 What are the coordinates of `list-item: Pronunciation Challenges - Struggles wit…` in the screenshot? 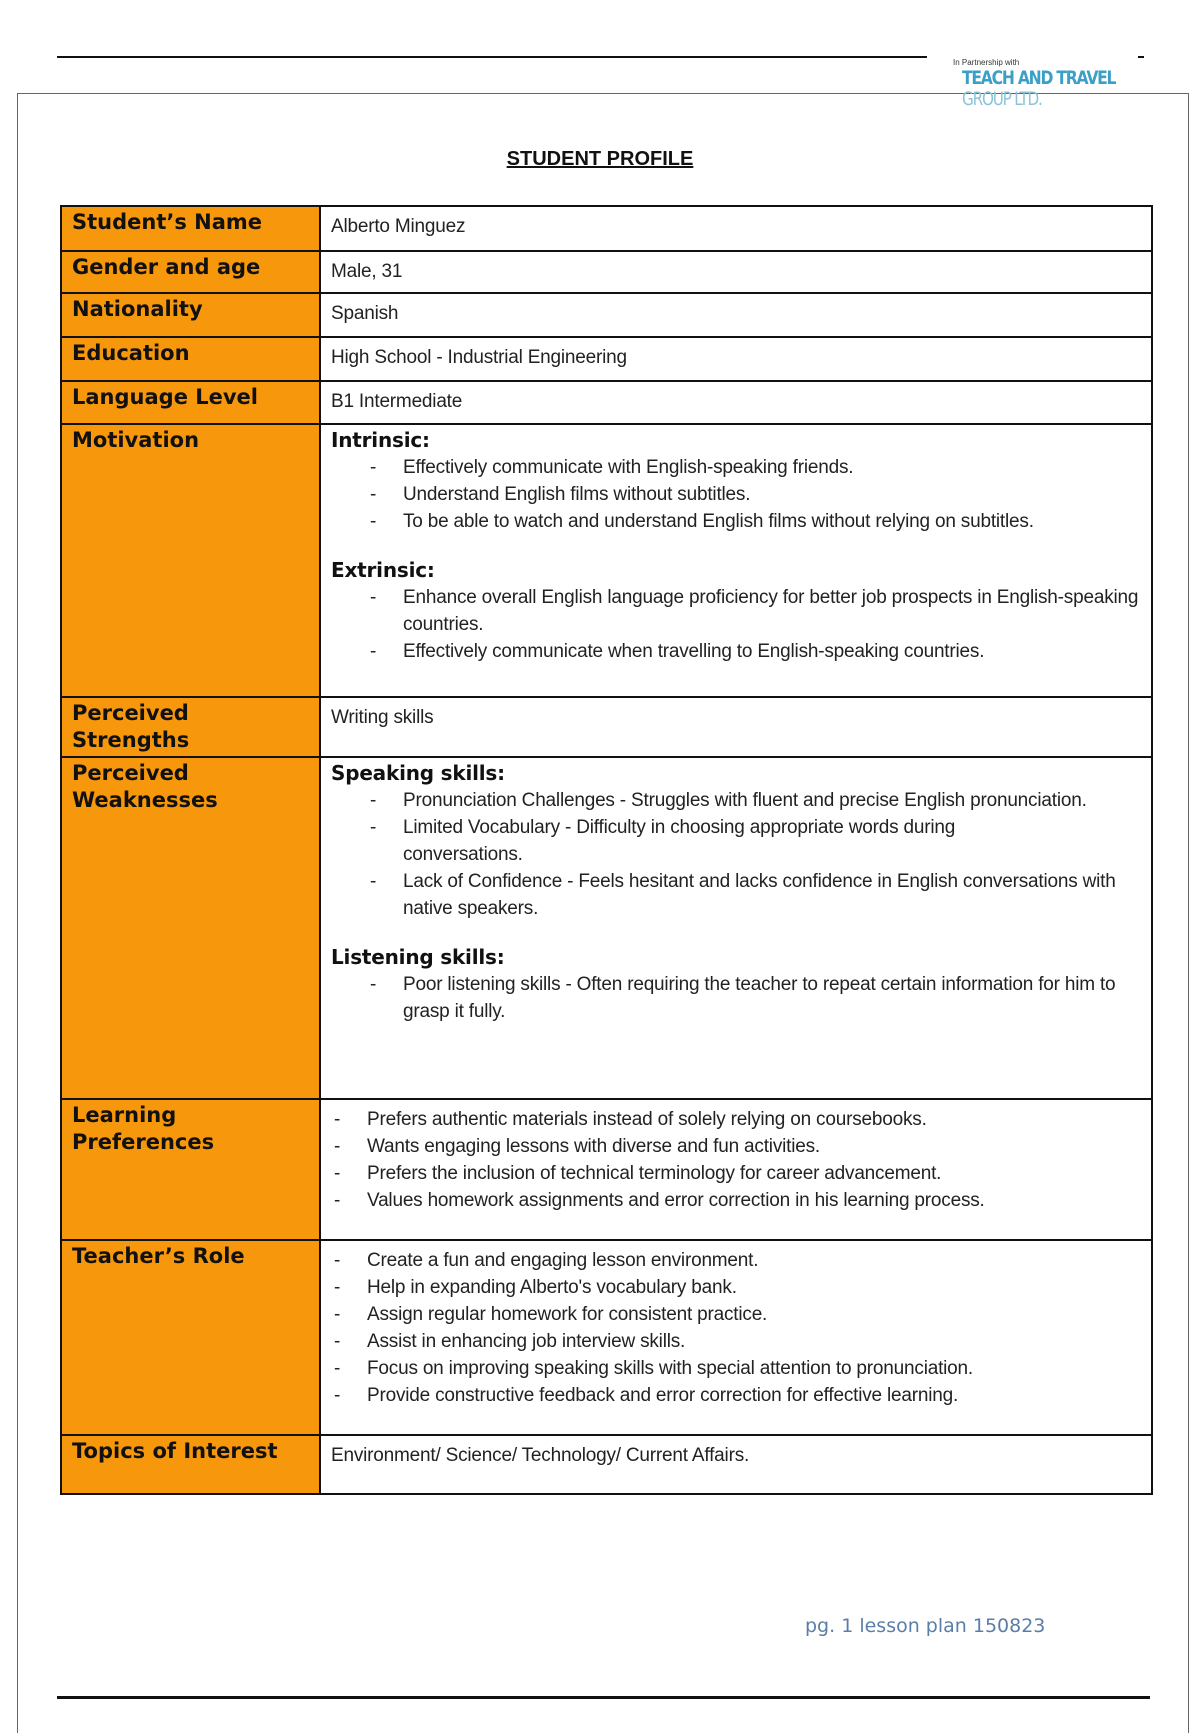 It's located at (726, 800).